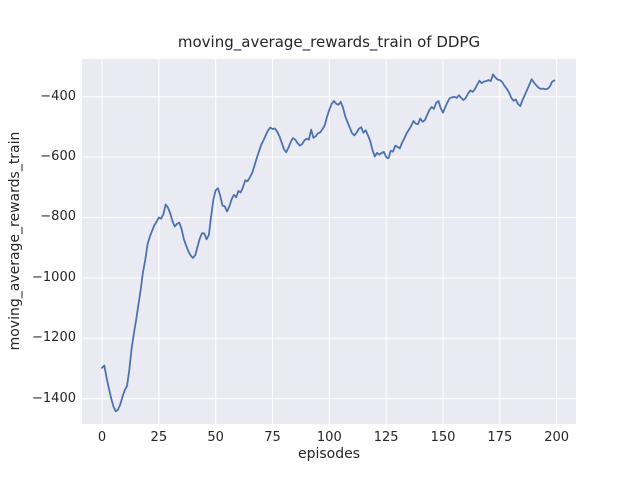  Describe the element at coordinates (102, 437) in the screenshot. I see `x-tick-label: 0` at that location.